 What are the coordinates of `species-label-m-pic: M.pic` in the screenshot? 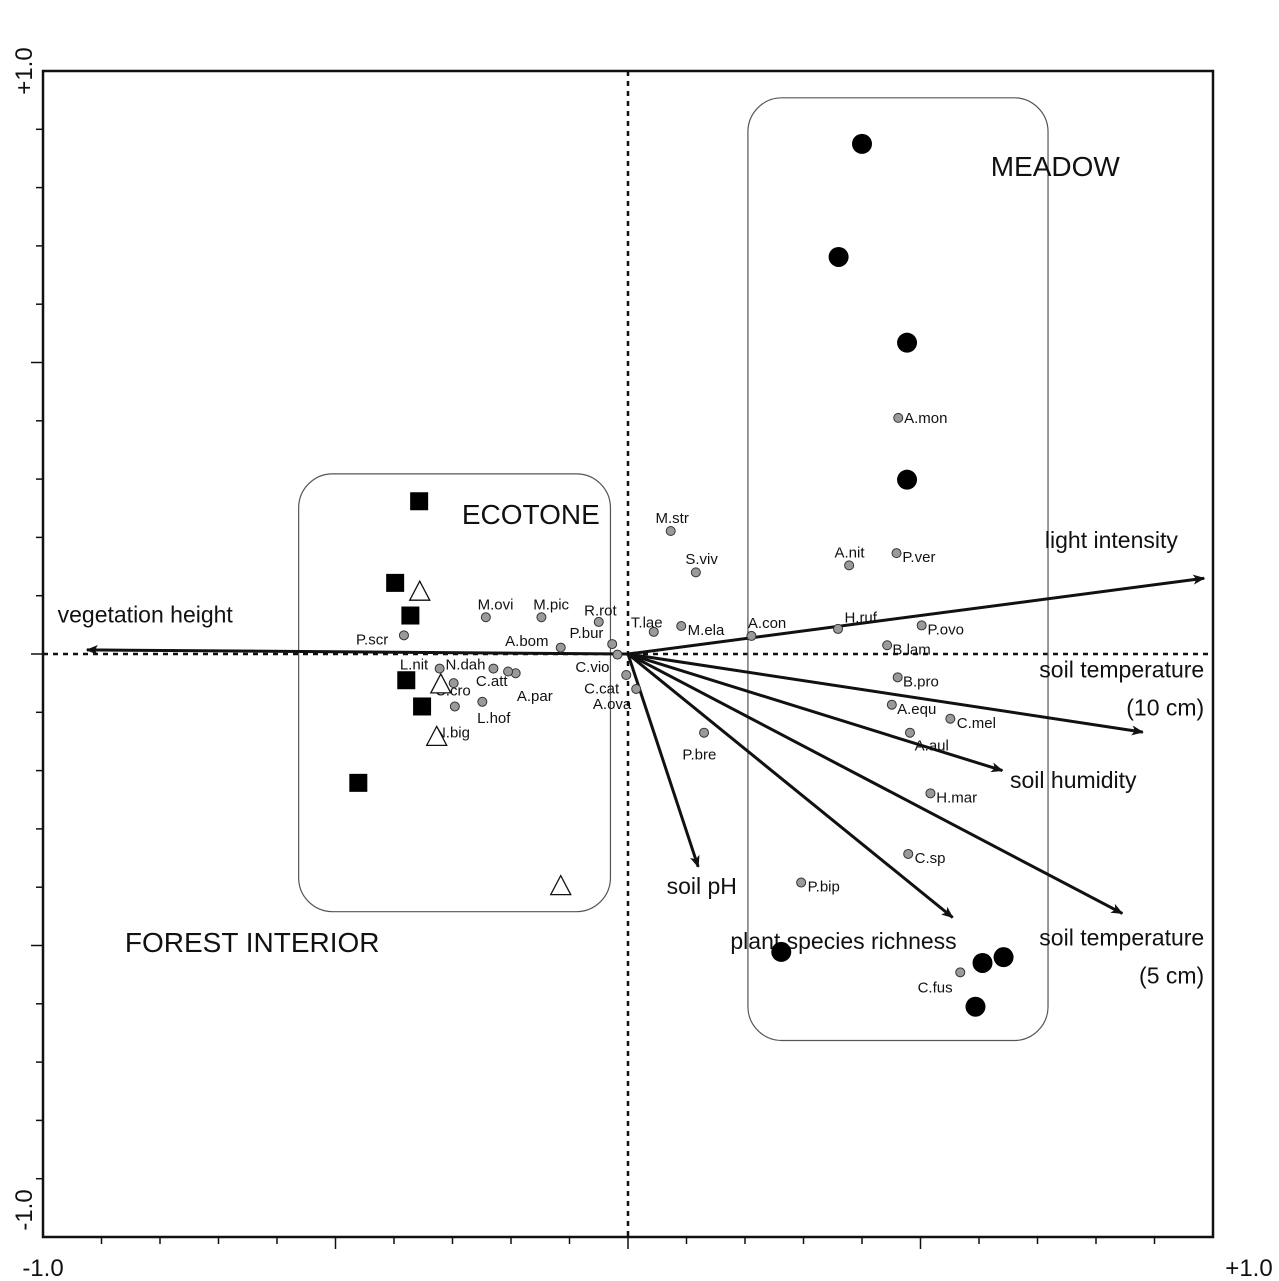 It's located at (551, 604).